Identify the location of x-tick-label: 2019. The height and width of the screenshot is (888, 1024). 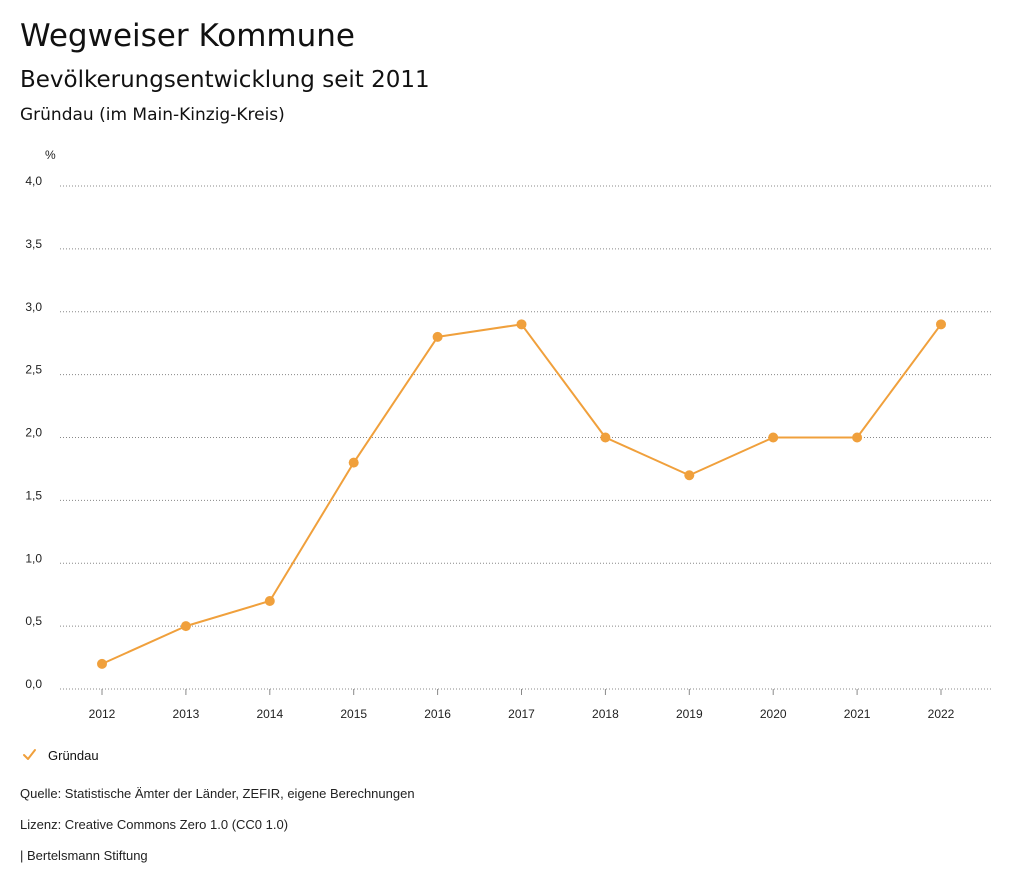
(689, 714).